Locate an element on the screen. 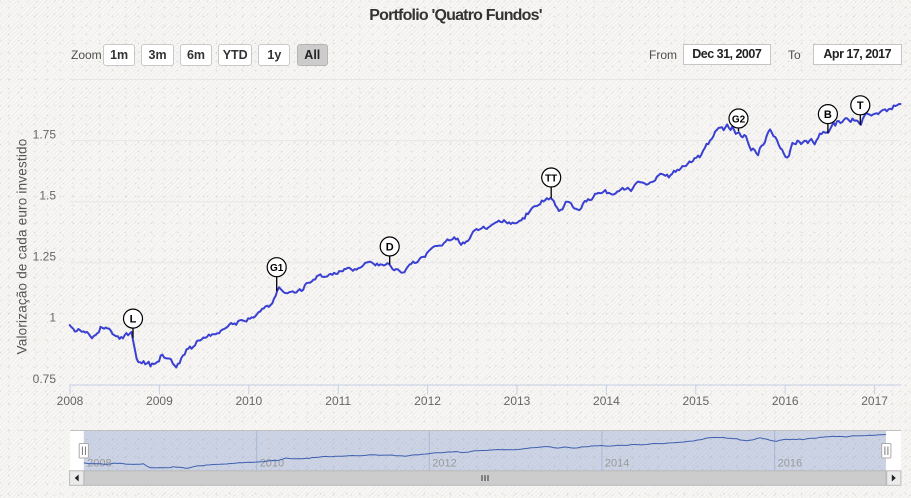 The image size is (911, 498). svg-text: 2011 is located at coordinates (338, 401).